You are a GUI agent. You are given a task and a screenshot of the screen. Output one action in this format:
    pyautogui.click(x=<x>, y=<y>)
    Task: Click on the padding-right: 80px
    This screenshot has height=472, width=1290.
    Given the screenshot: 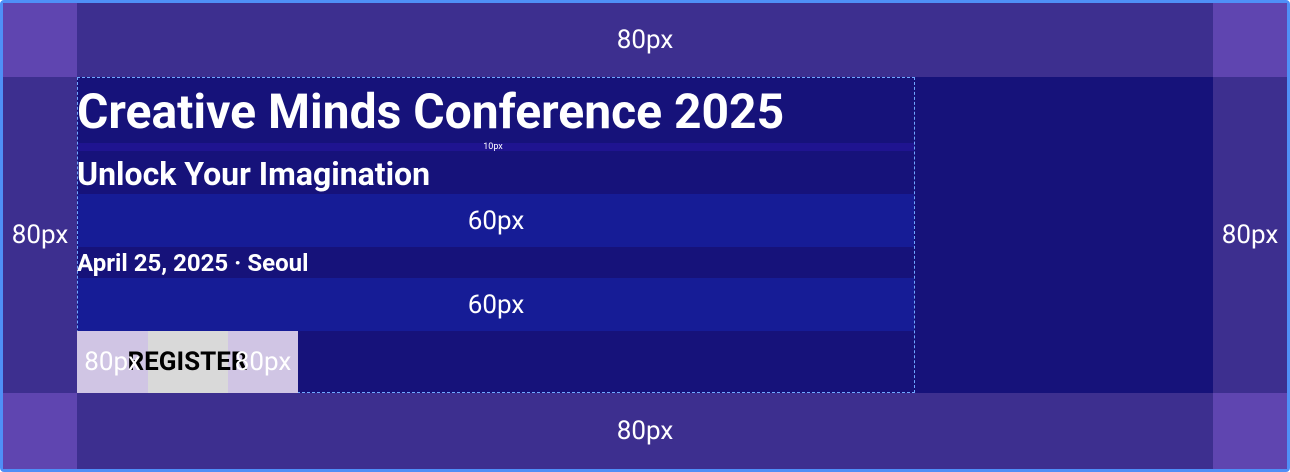 What is the action you would take?
    pyautogui.click(x=1250, y=235)
    